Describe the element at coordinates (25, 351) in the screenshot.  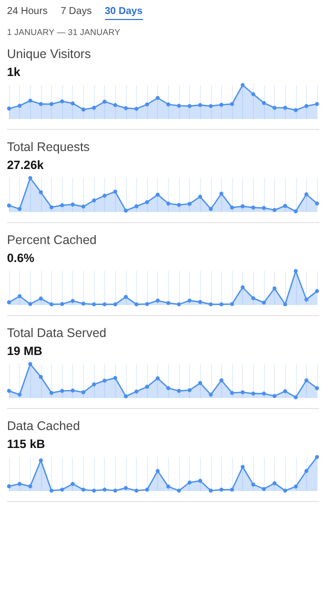
I see `chart-subtitle: 19 MB` at that location.